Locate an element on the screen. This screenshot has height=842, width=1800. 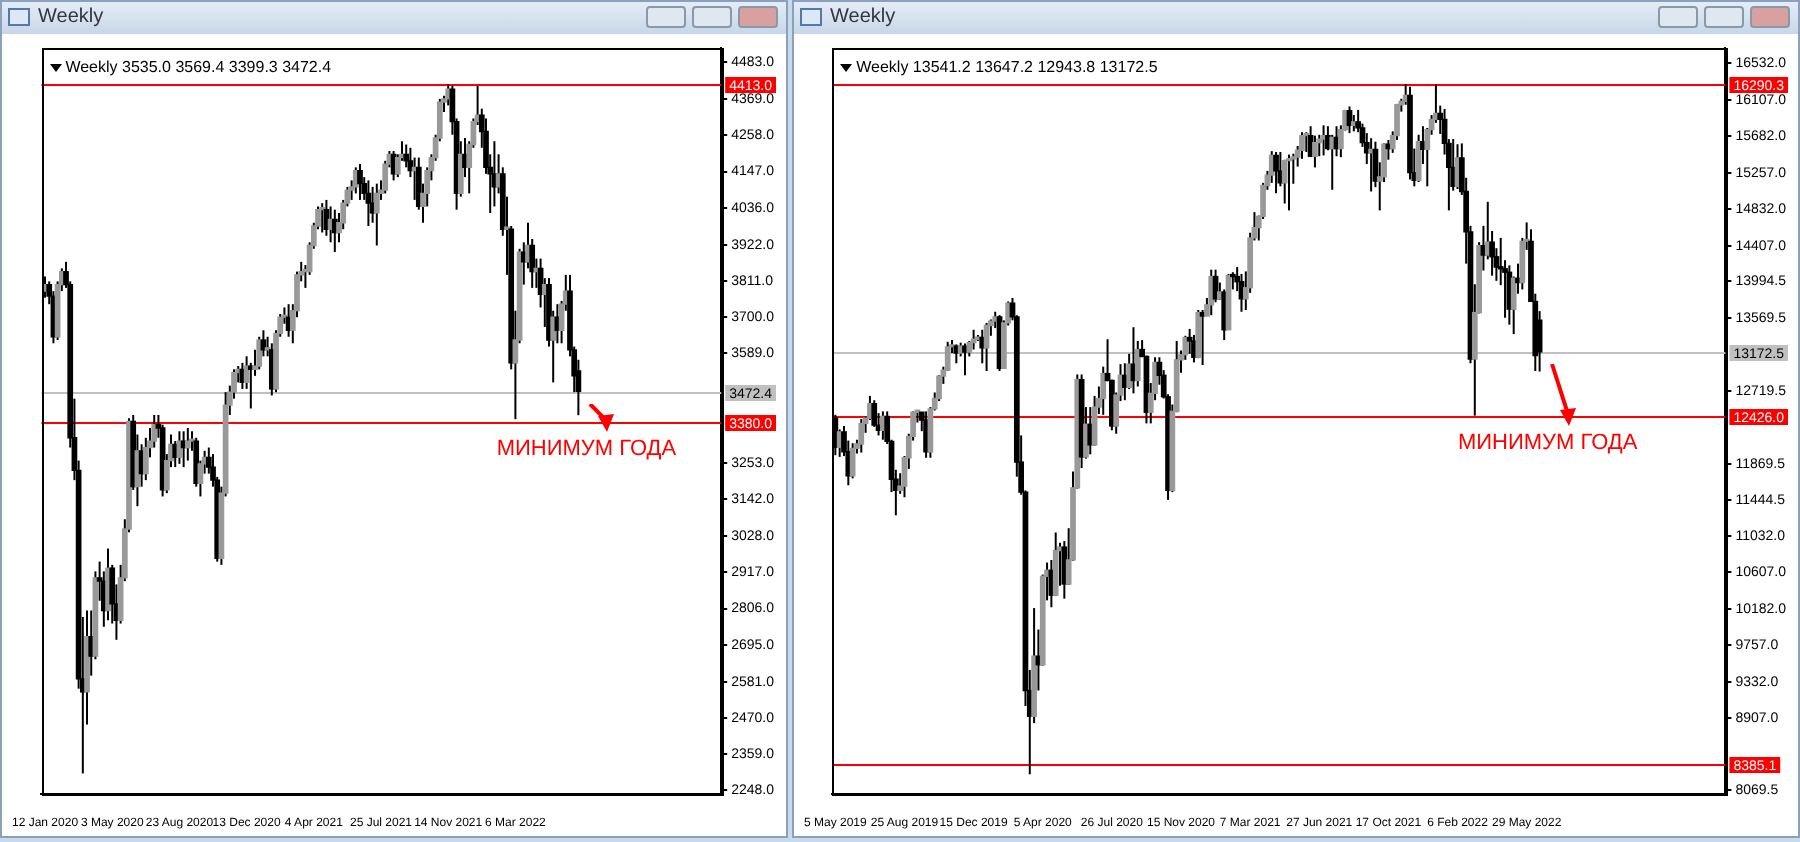
text: Weekly 13541.2 13647.2 12943.8 13172.5 is located at coordinates (1007, 67).